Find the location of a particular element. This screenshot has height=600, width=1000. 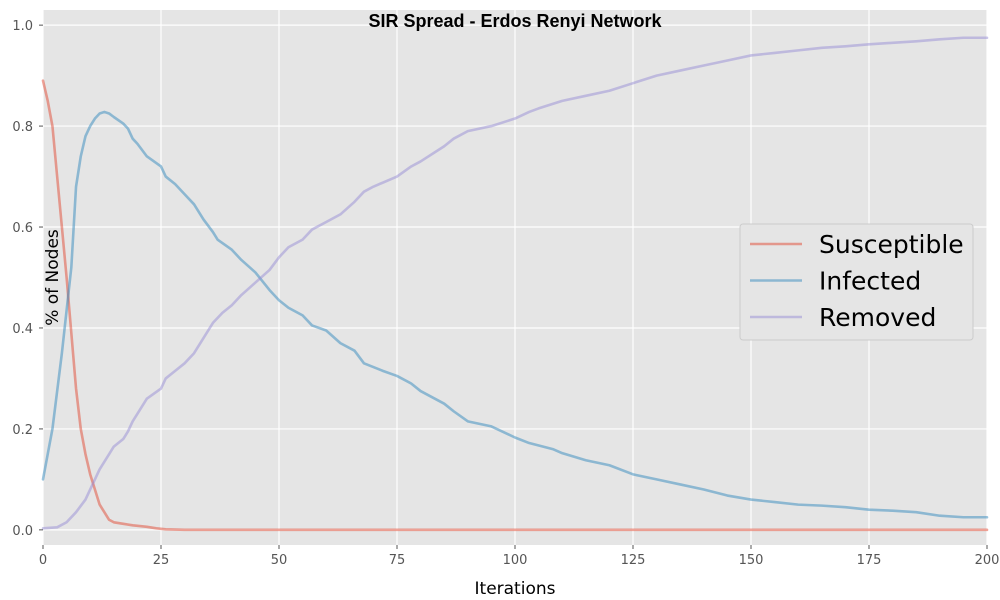

y-axis-label: % of Nodes is located at coordinates (53, 277).